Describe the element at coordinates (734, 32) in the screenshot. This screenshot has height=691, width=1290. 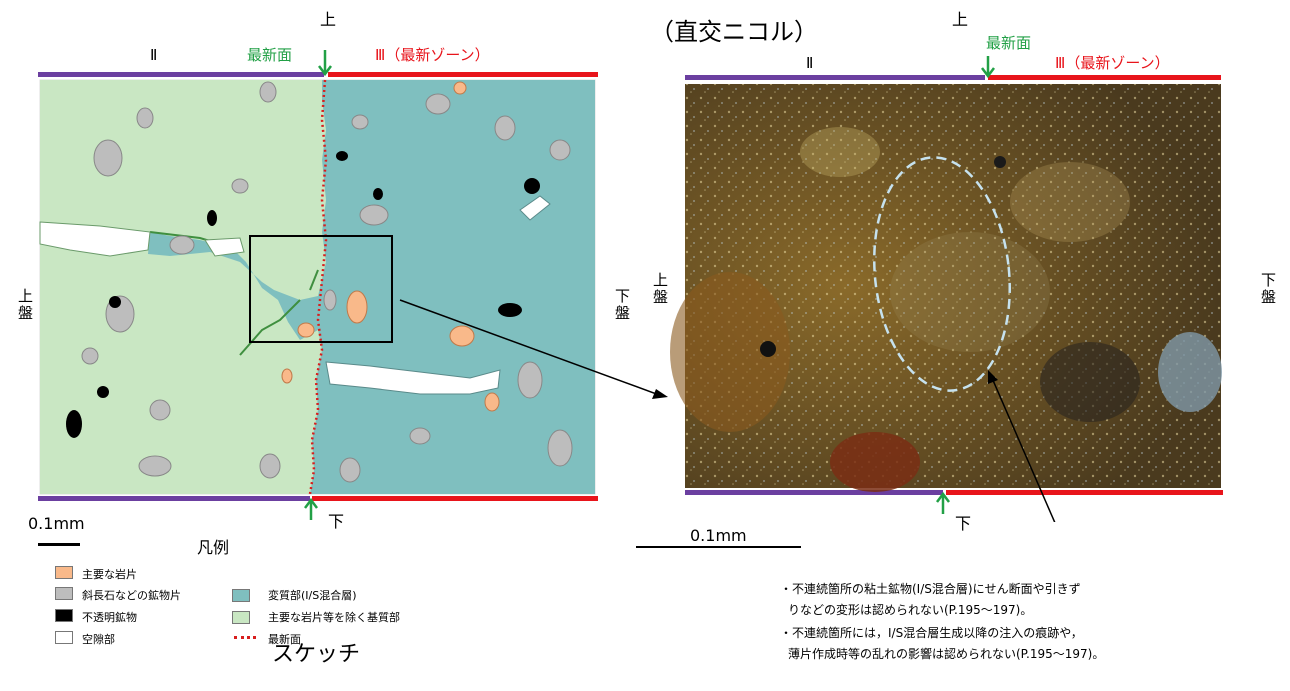
I see `page-title: （直交ニコル）` at that location.